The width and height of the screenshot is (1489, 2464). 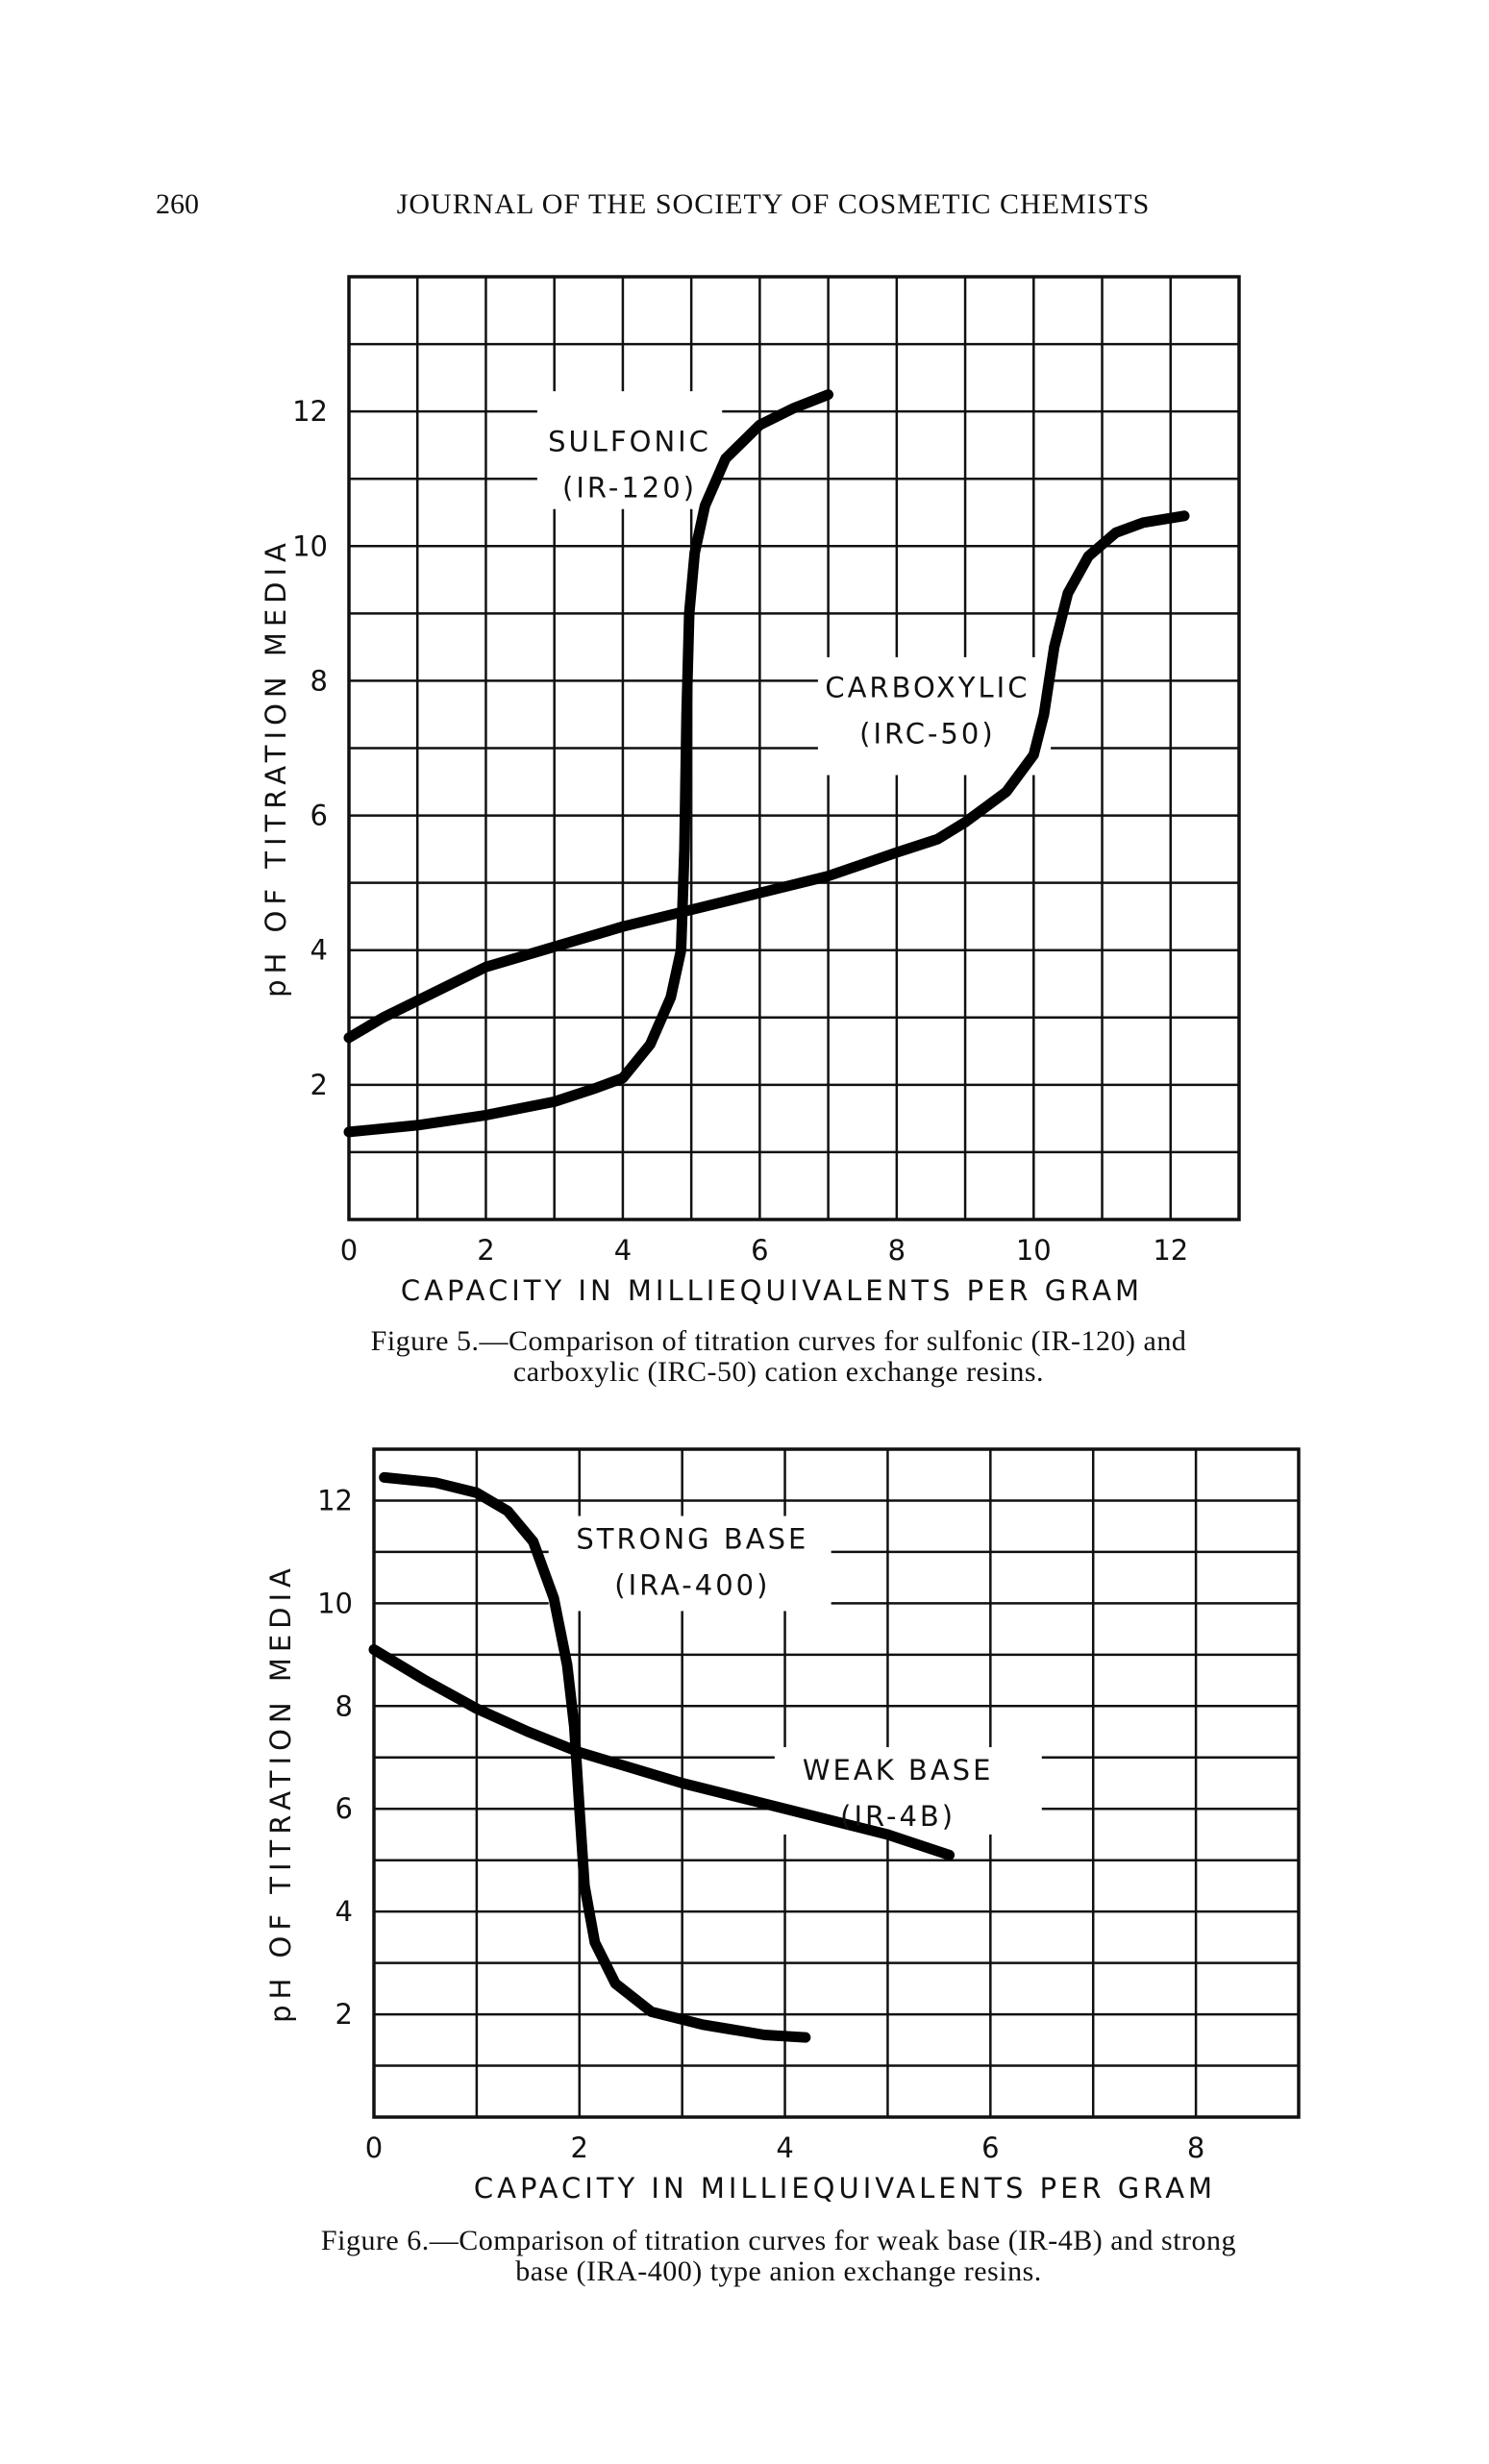 What do you see at coordinates (661, 1752) in the screenshot?
I see `curve-weak-base-ir-4b-` at bounding box center [661, 1752].